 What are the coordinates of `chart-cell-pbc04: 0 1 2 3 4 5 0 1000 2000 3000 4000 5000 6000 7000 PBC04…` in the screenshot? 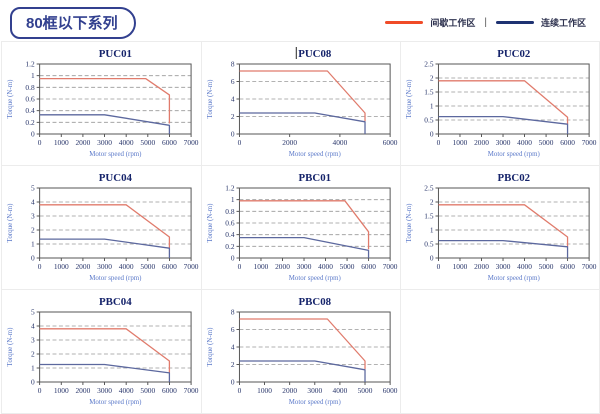 It's located at (102, 352).